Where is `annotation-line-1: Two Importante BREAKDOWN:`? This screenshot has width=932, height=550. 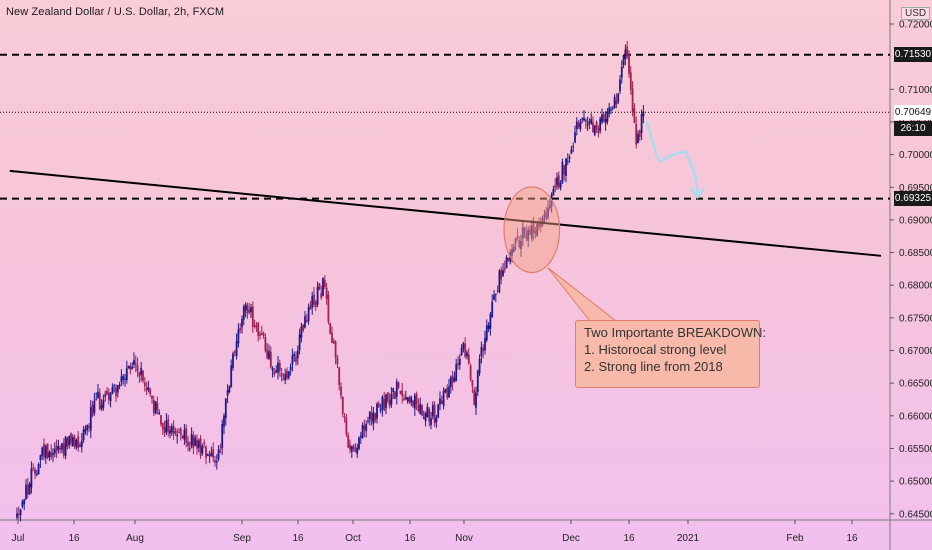
annotation-line-1: Two Importante BREAKDOWN: is located at coordinates (675, 332).